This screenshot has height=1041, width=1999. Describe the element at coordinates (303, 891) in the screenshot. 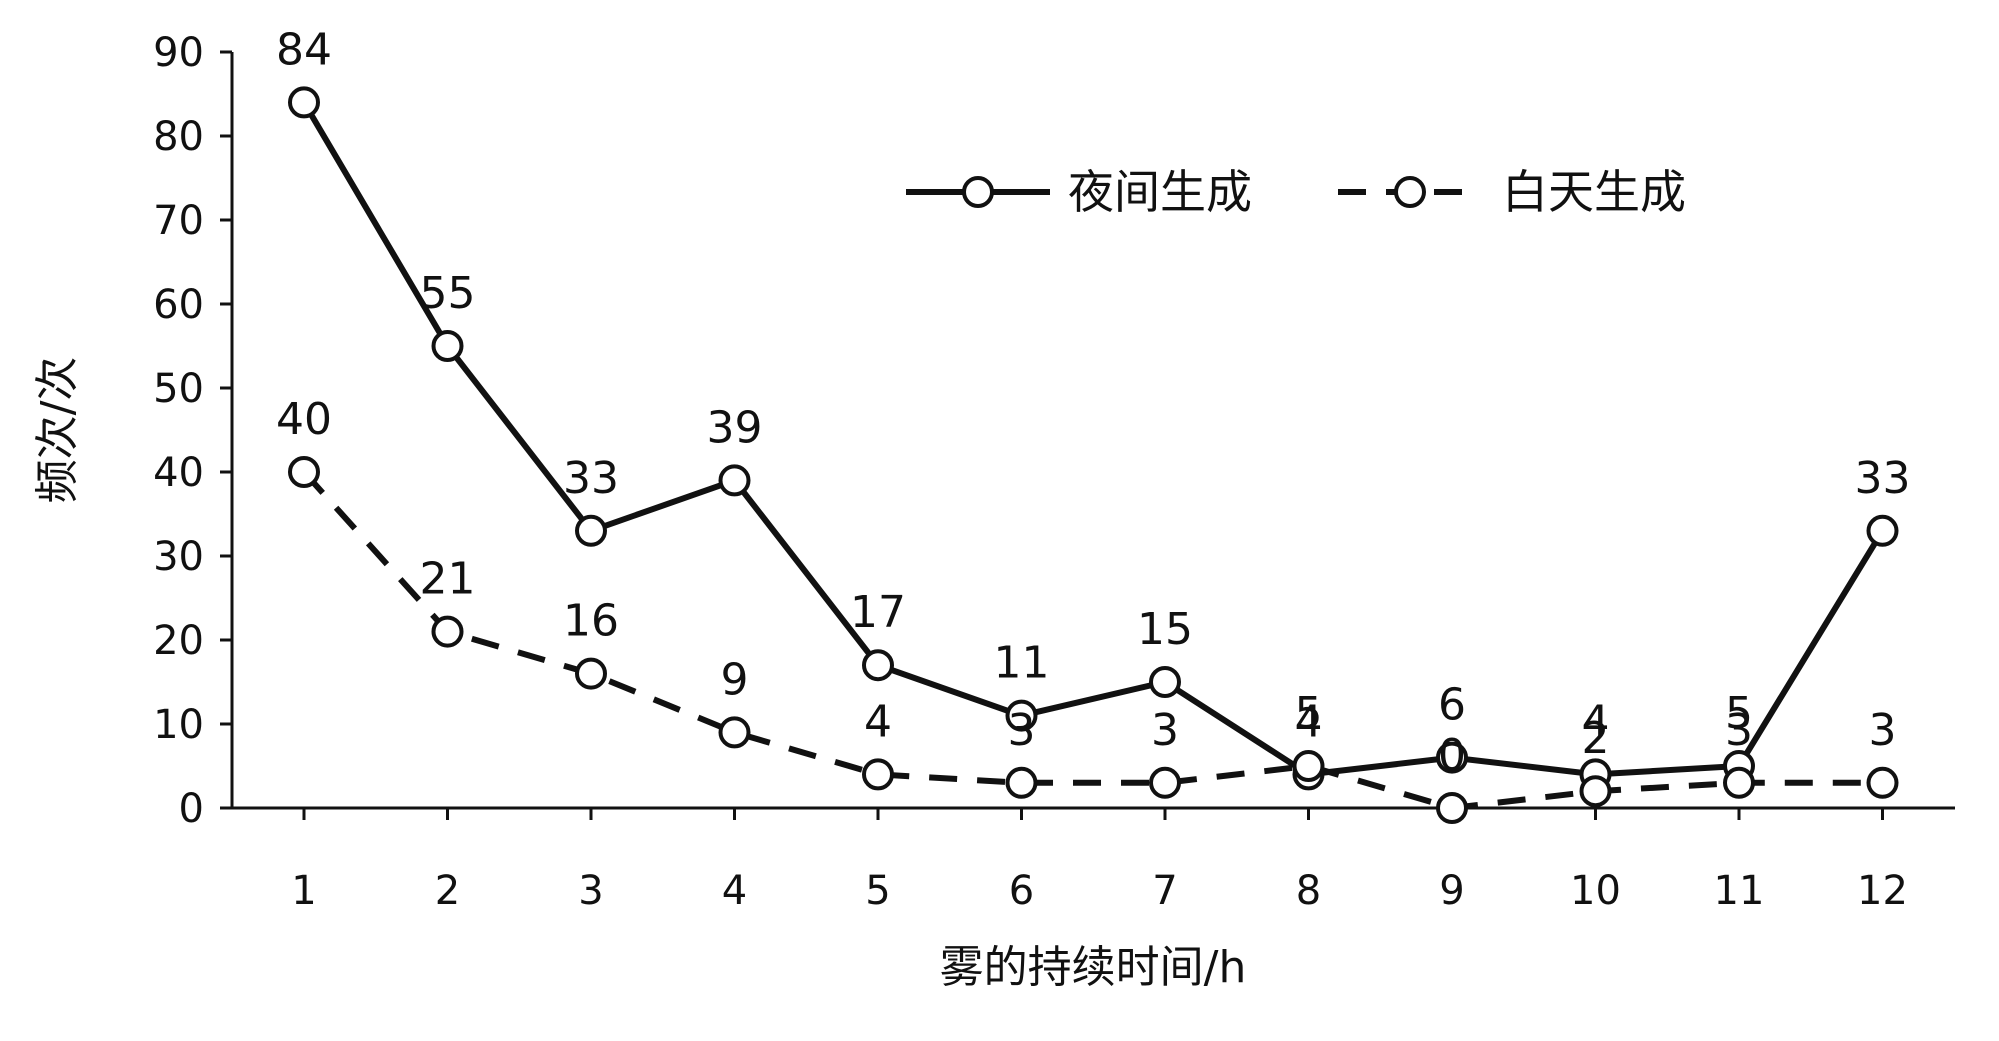

I see `x-tick-label: 1` at that location.